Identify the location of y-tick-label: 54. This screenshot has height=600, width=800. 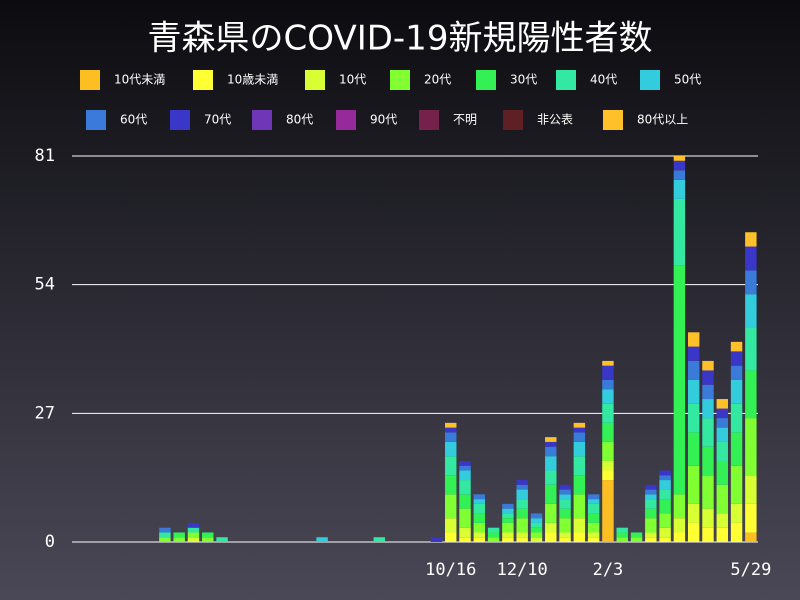
(45, 285).